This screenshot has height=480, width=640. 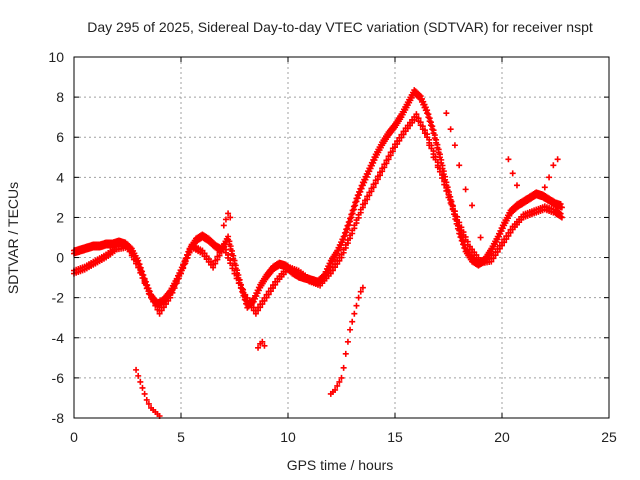 What do you see at coordinates (74, 437) in the screenshot?
I see `x-tick-label: 0` at bounding box center [74, 437].